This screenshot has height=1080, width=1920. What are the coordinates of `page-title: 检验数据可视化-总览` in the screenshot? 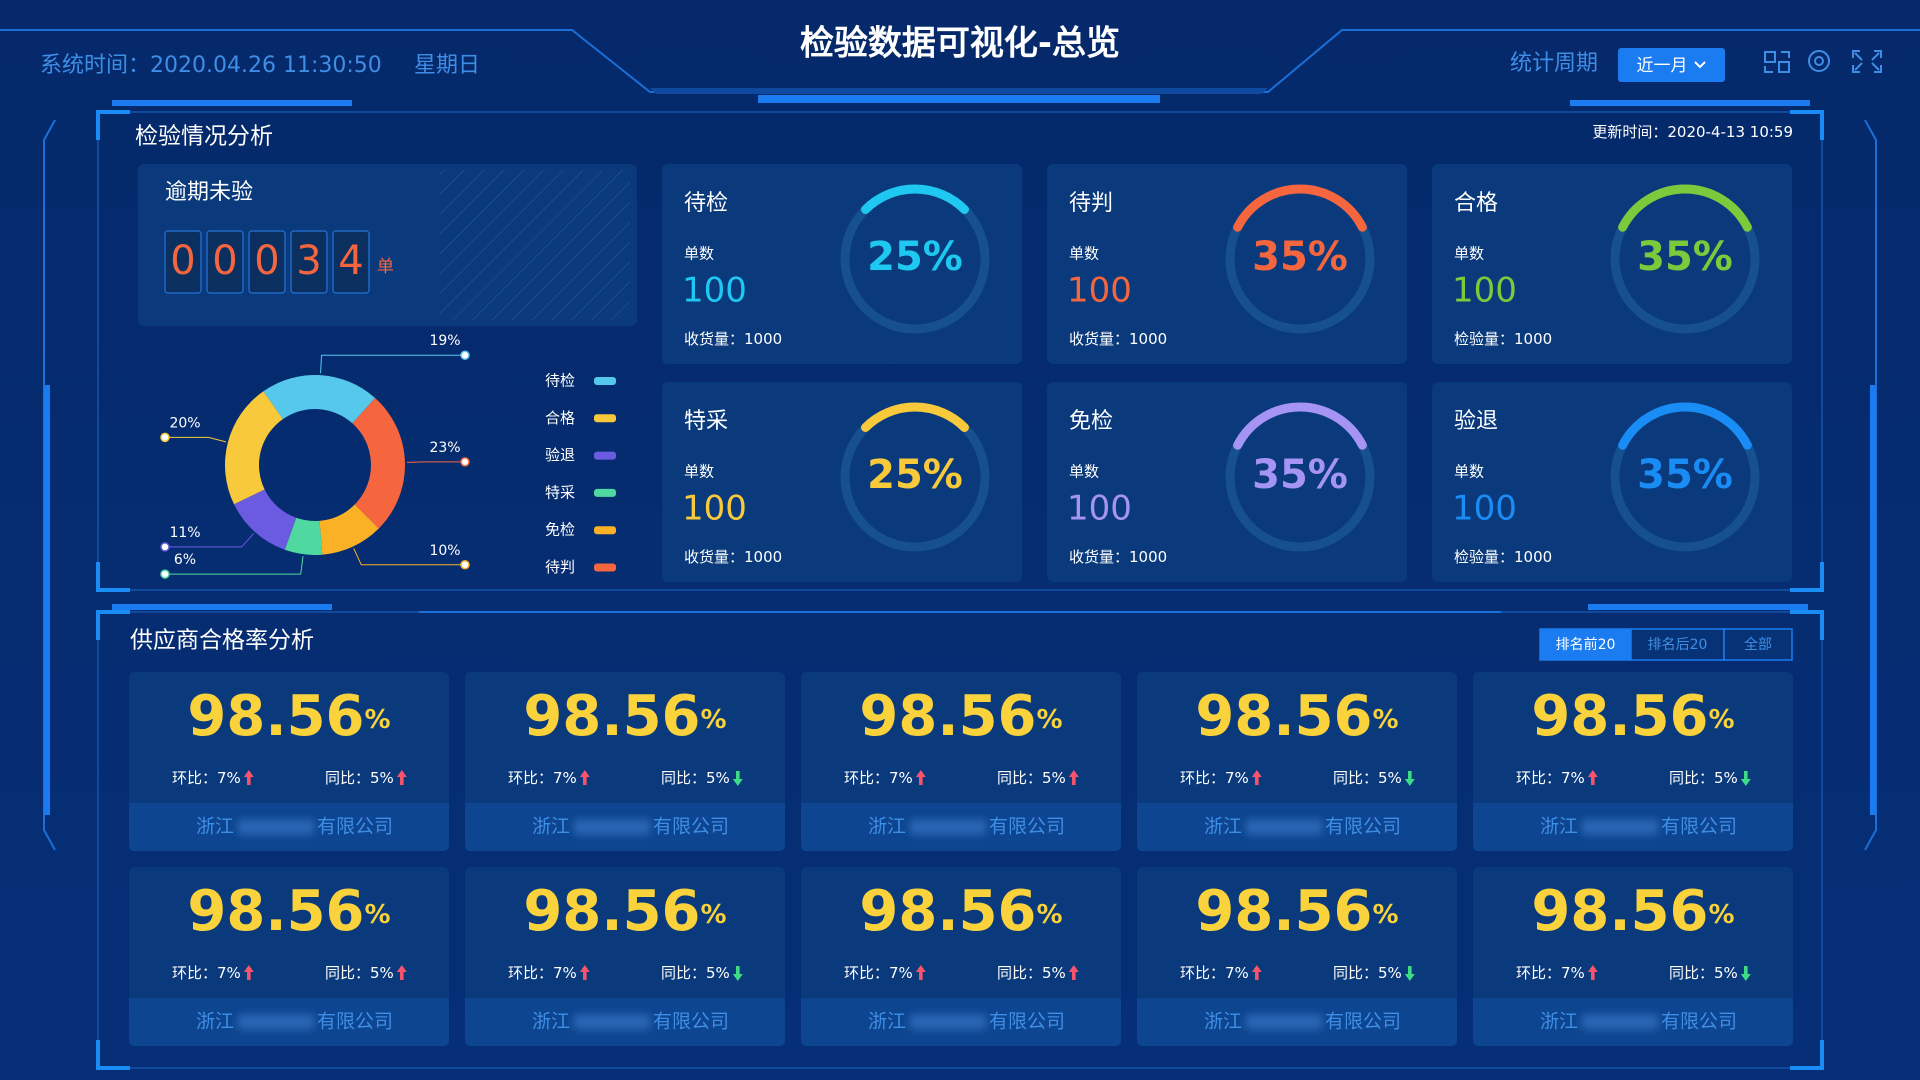 It's located at (960, 44).